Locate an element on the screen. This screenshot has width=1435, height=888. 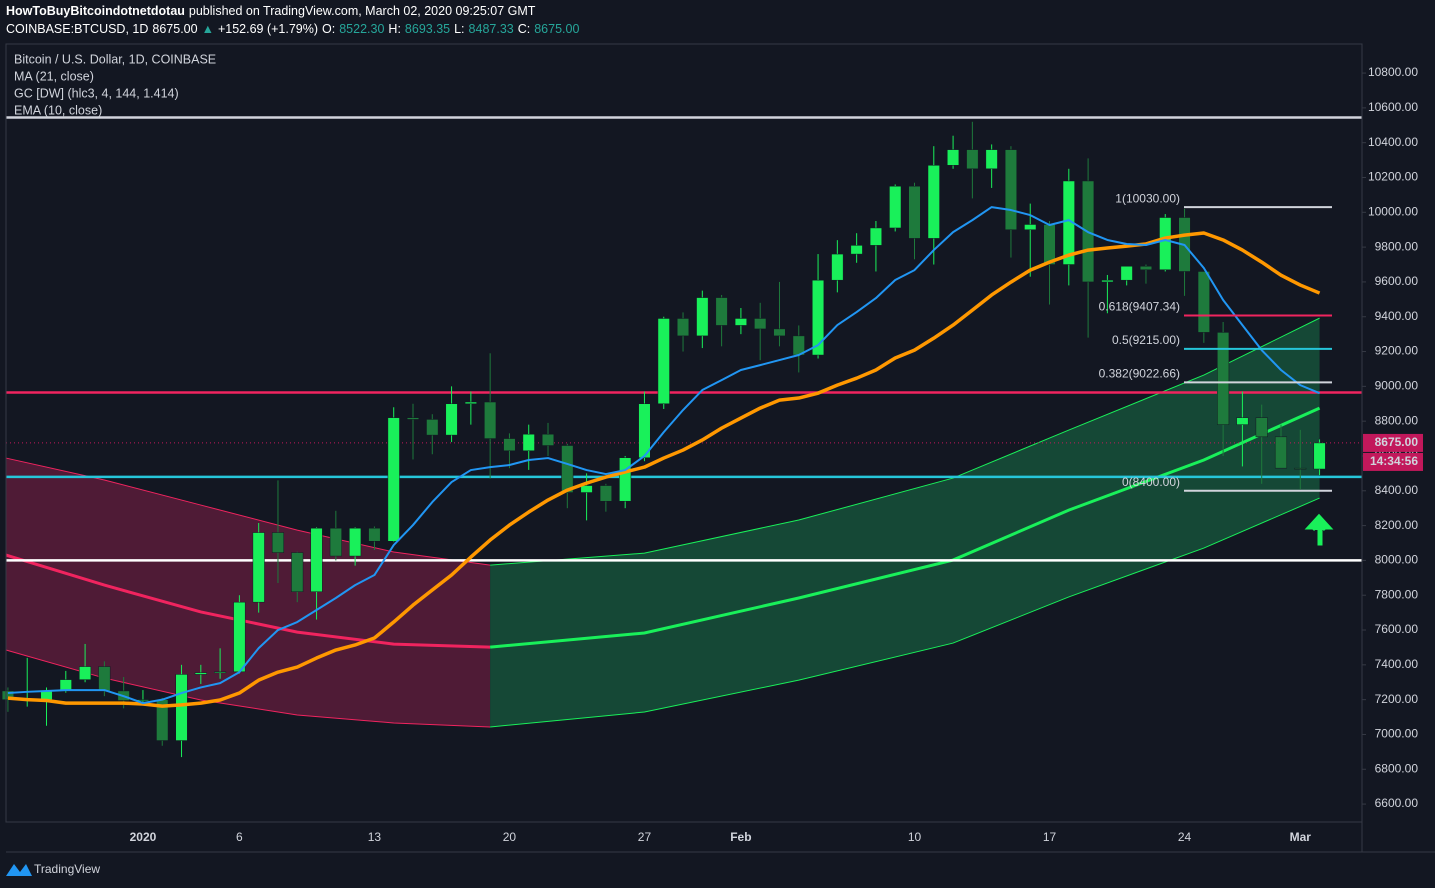
y-tick-label: 7400.00 is located at coordinates (1397, 664).